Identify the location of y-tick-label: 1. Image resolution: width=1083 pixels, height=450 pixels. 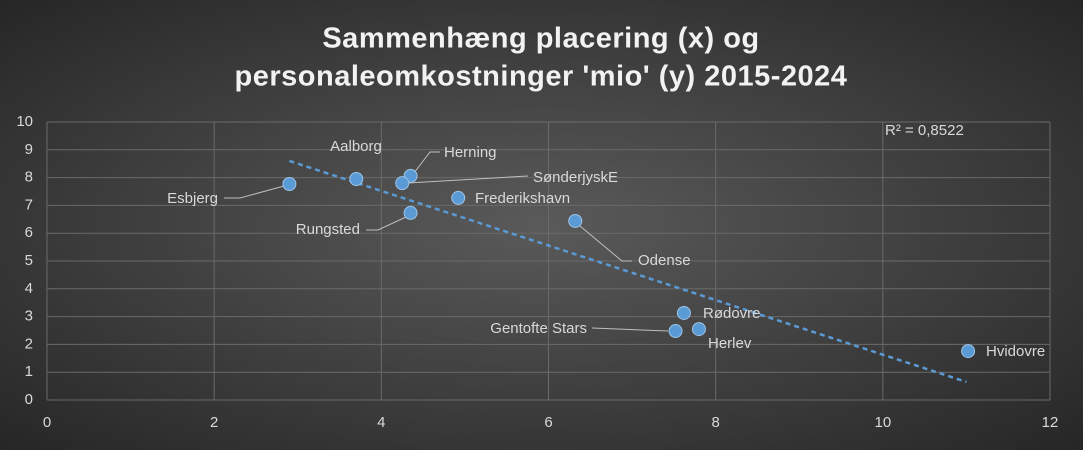
(29, 371).